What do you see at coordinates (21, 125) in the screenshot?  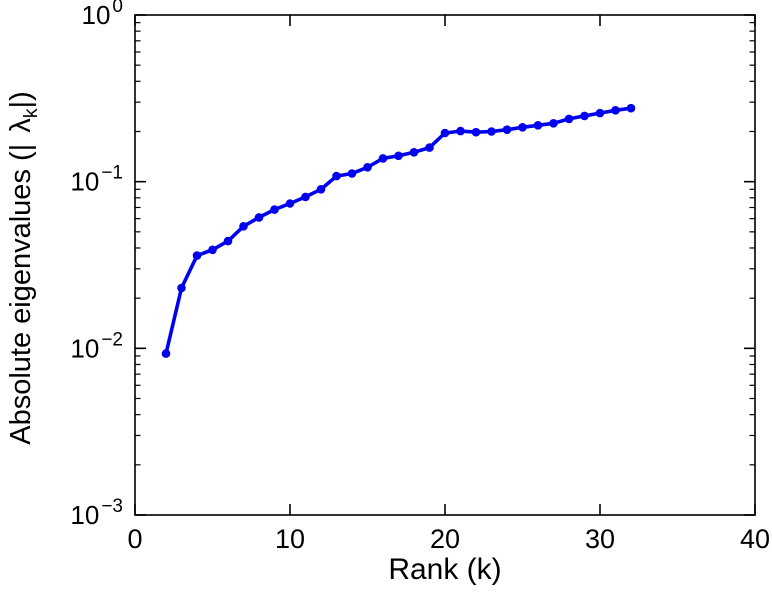 I see `lambda-symbol: λ` at bounding box center [21, 125].